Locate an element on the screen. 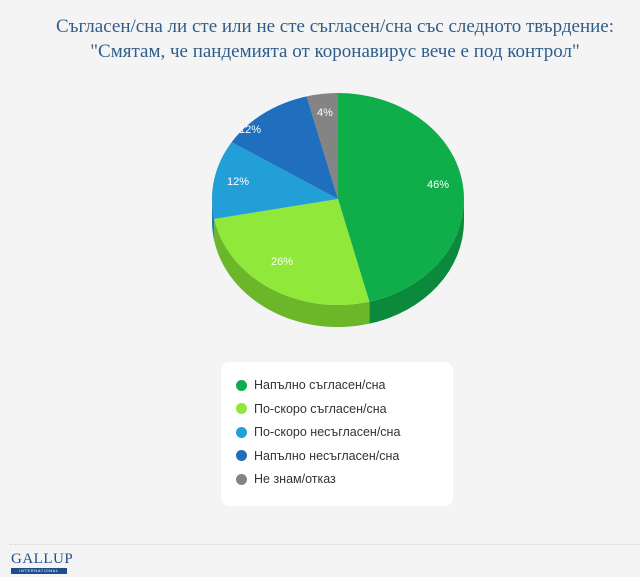 This screenshot has height=577, width=640. gallup-logo: GALLUP INTERNATIONAL is located at coordinates (42, 562).